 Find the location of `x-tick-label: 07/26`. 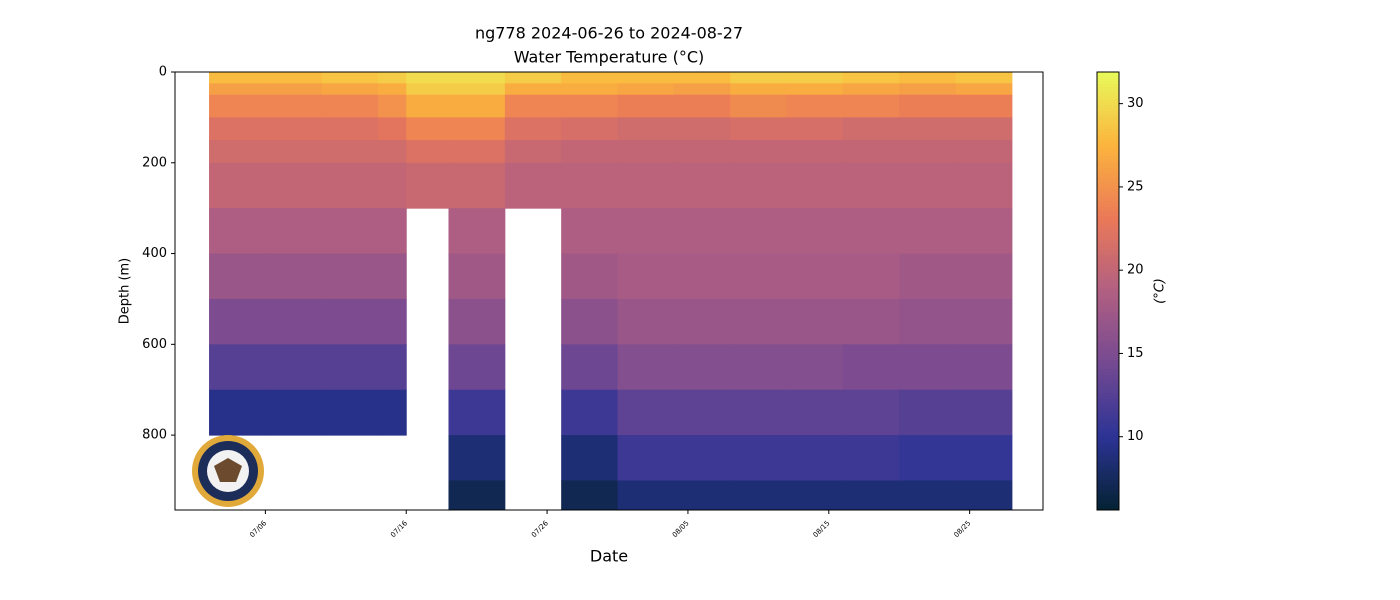

x-tick-label: 07/26 is located at coordinates (540, 529).